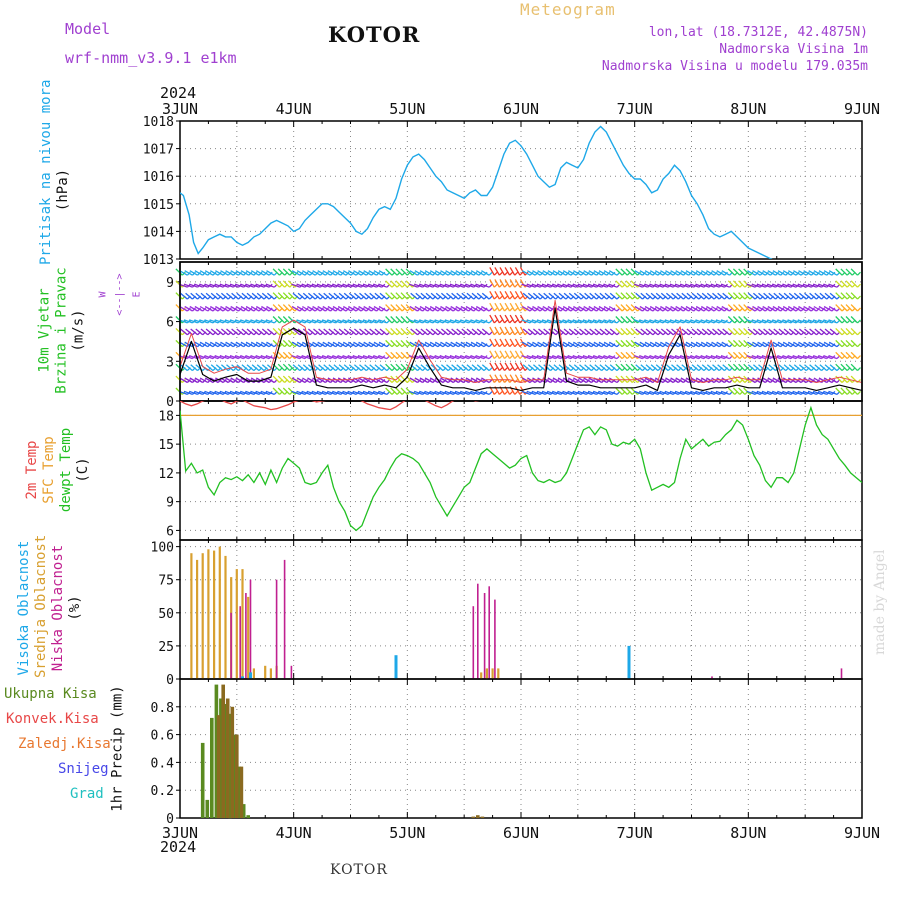 This screenshot has width=900, height=900. What do you see at coordinates (170, 362) in the screenshot?
I see `y-tick-label: 3` at bounding box center [170, 362].